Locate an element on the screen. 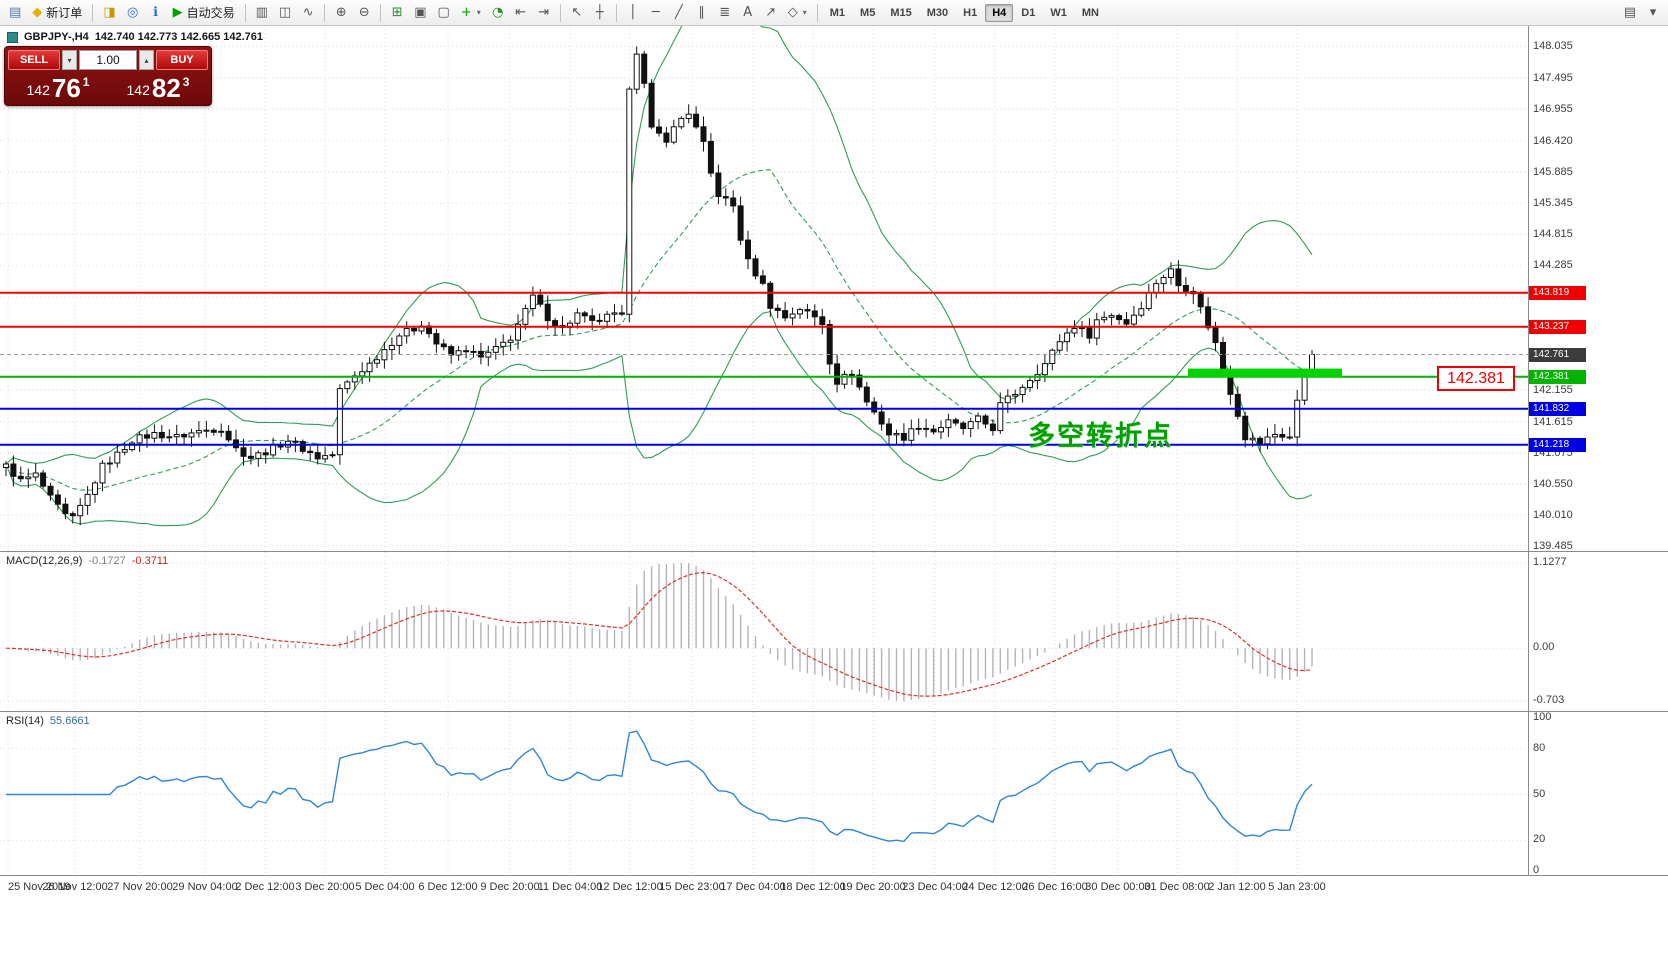 This screenshot has width=1668, height=953. buy-button: BUY is located at coordinates (182, 60).